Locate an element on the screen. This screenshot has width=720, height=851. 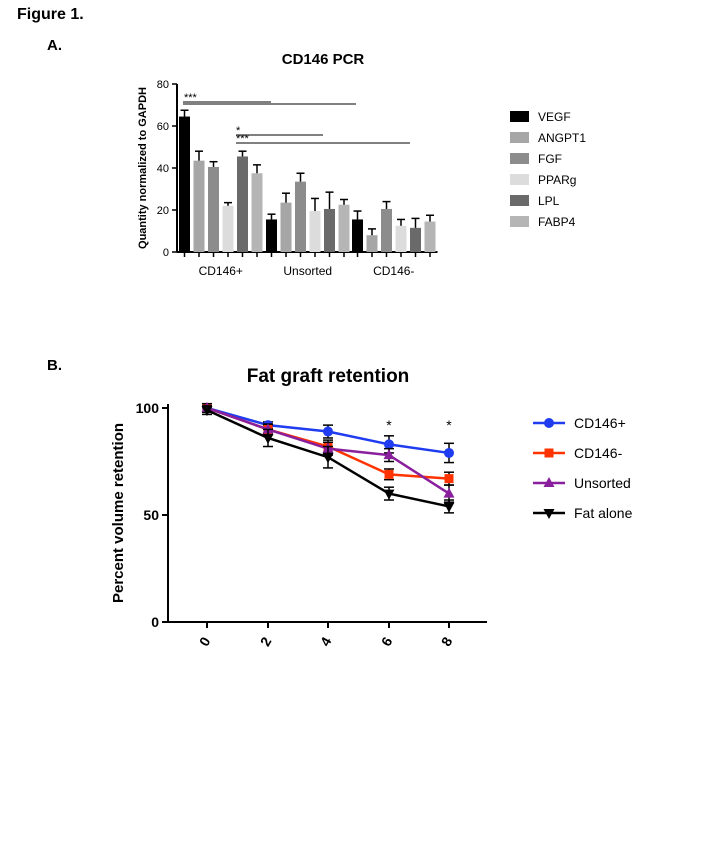
chart-b-ylabel: Percent volume retention is located at coordinates (118, 513).